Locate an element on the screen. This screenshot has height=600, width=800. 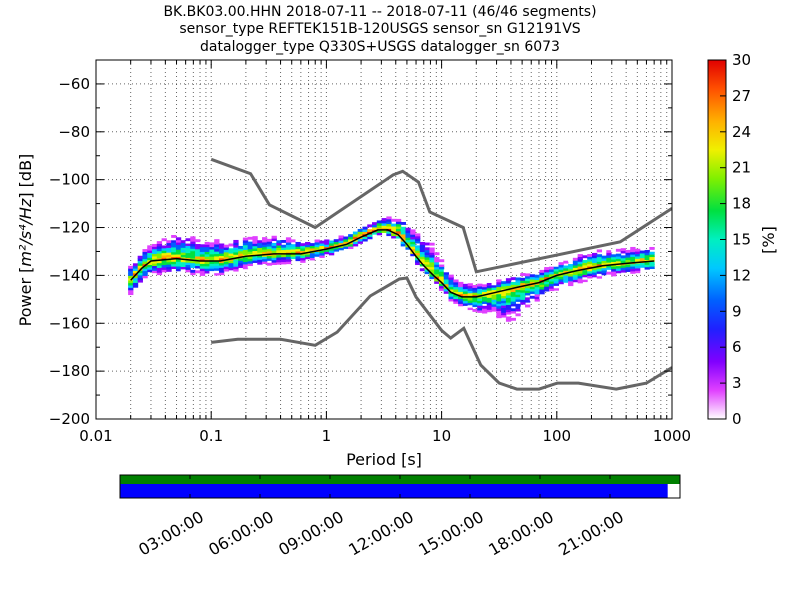
low-noise-model-line is located at coordinates (441, 333).